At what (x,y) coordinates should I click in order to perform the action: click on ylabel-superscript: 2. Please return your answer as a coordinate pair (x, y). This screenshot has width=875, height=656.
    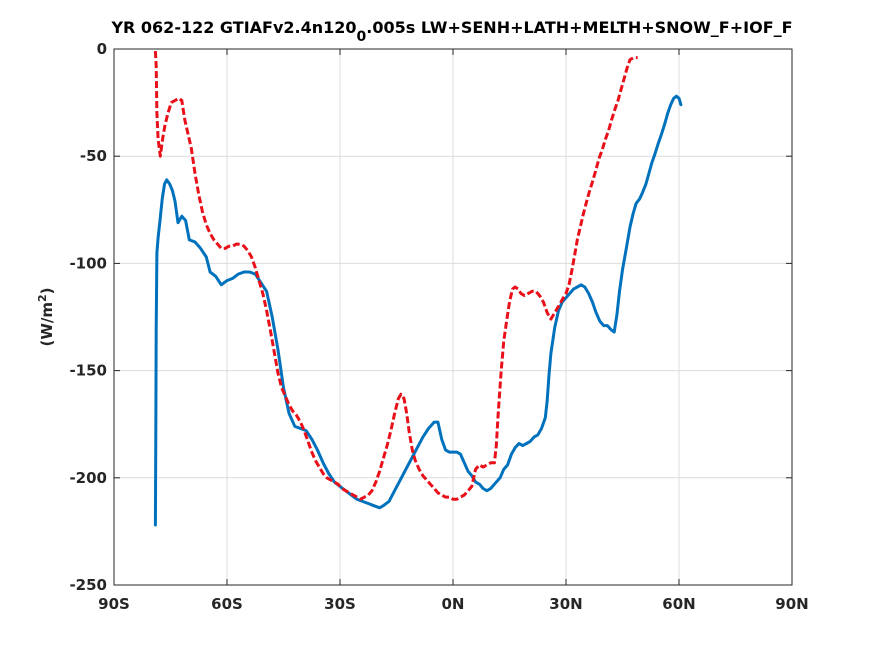
    Looking at the image, I should click on (42, 298).